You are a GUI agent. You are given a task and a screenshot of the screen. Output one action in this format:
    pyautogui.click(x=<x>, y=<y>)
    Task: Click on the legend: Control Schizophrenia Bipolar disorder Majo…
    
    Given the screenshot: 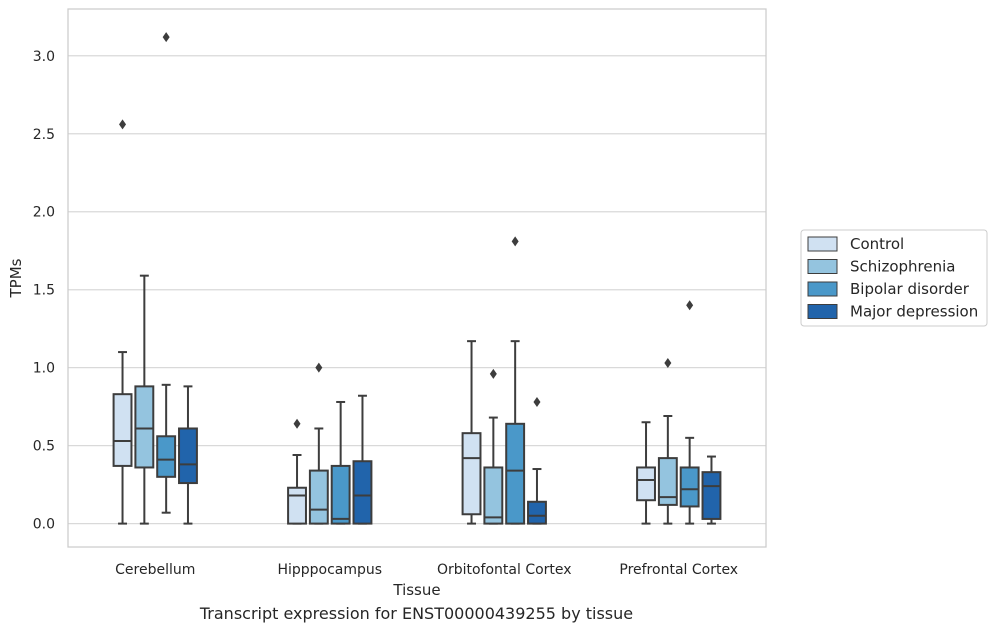 What is the action you would take?
    pyautogui.click(x=894, y=278)
    